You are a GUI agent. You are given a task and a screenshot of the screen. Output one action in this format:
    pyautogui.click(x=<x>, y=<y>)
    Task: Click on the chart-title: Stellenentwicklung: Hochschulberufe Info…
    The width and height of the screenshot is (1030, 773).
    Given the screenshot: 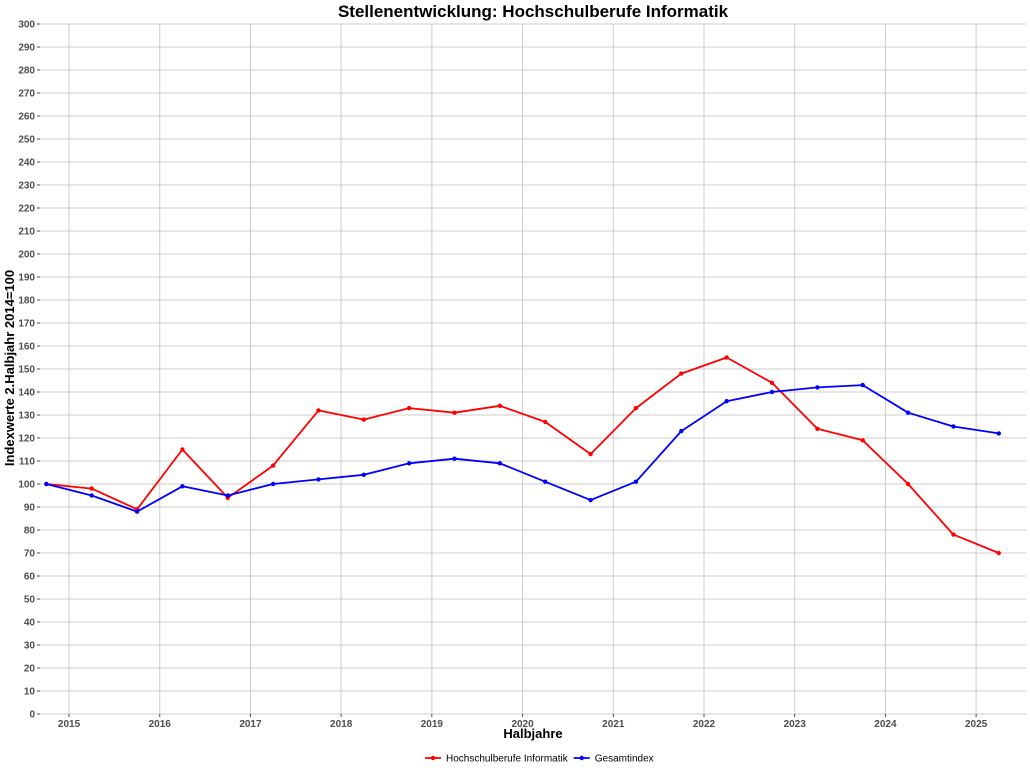 What is the action you would take?
    pyautogui.click(x=533, y=11)
    